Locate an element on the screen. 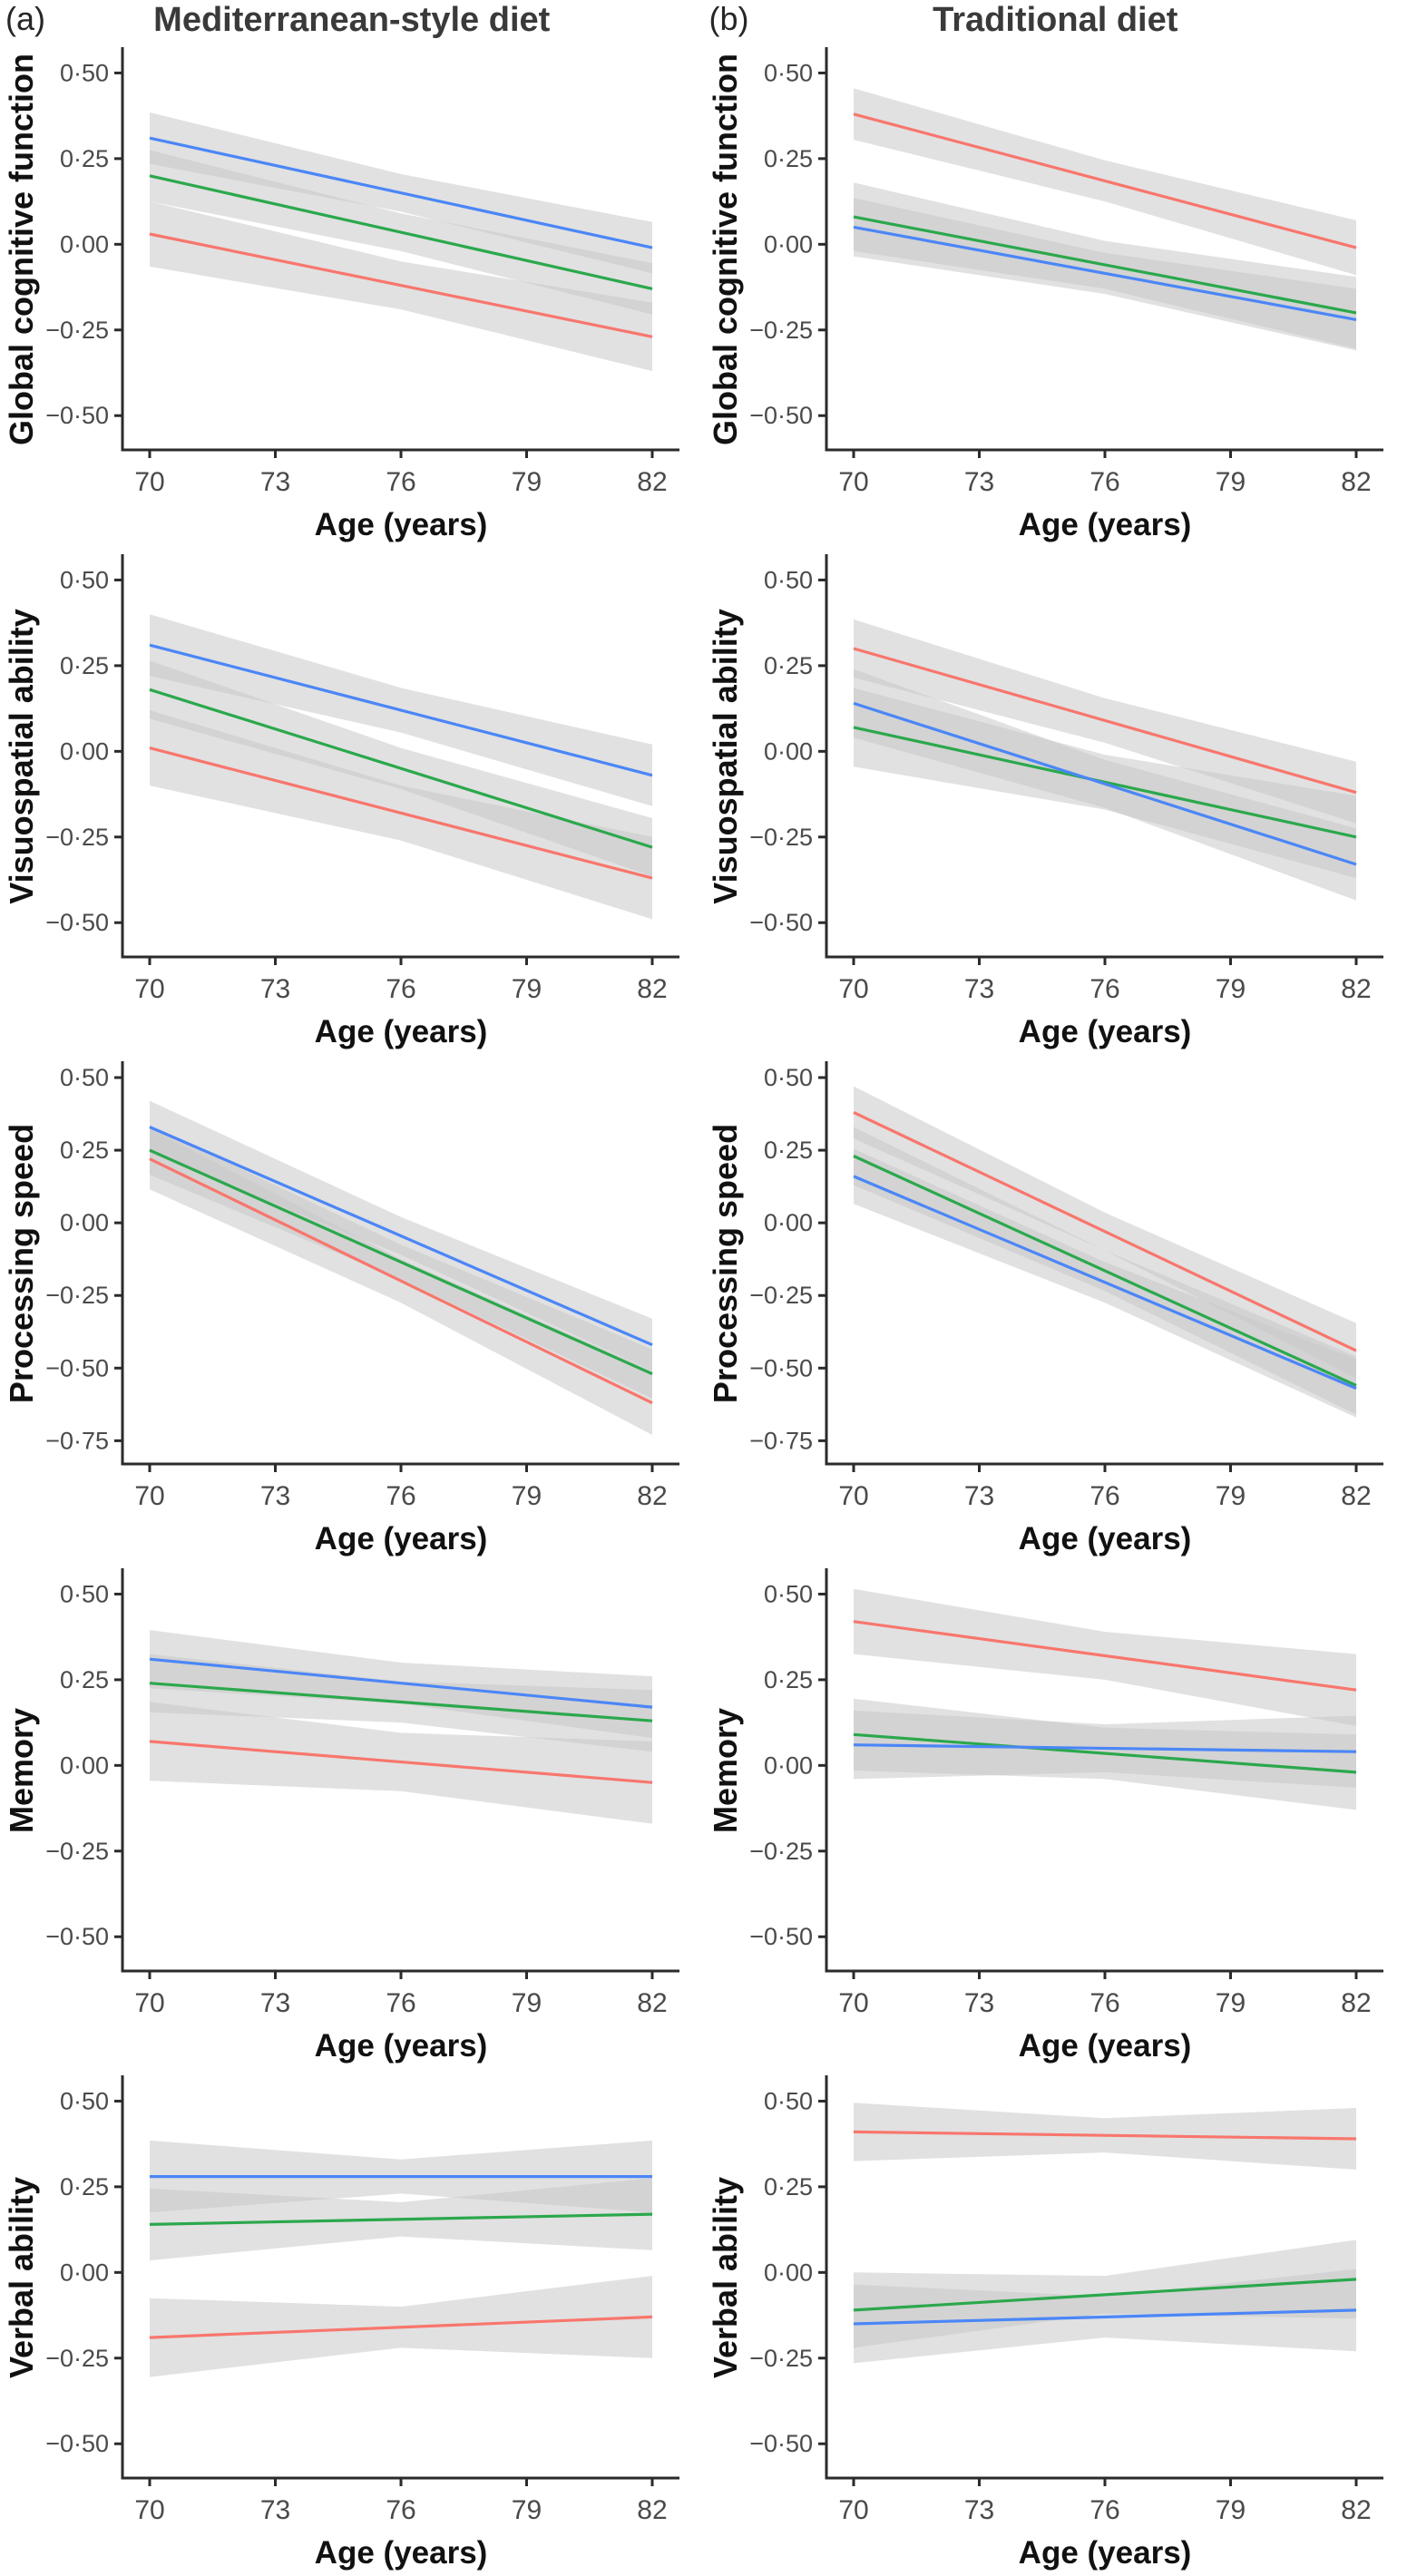 The height and width of the screenshot is (2576, 1407). y-axis-tick-label: −0·75 is located at coordinates (77, 1440).